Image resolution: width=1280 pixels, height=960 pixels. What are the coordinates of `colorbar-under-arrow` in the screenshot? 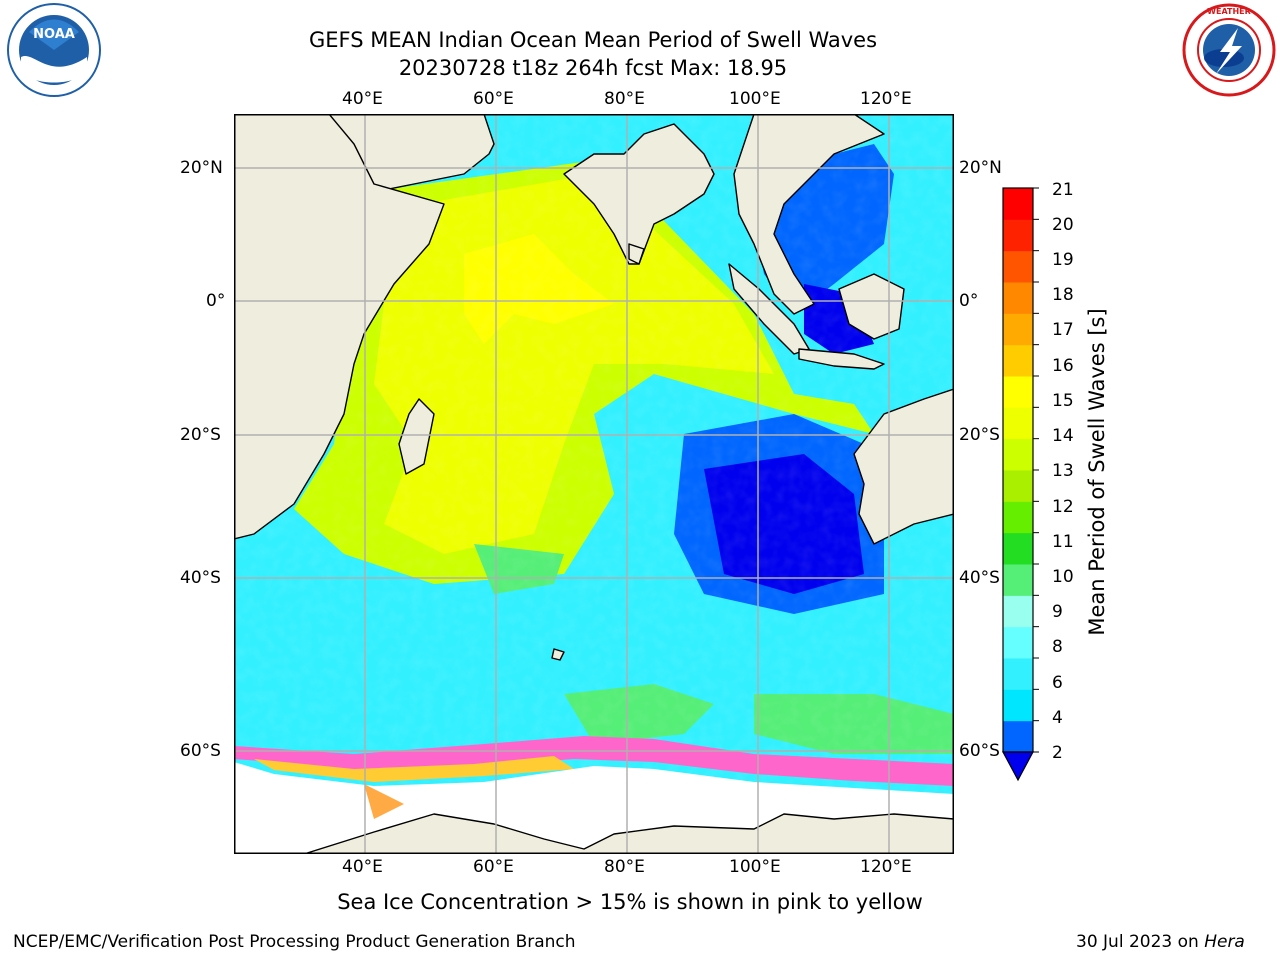 It's located at (1018, 766).